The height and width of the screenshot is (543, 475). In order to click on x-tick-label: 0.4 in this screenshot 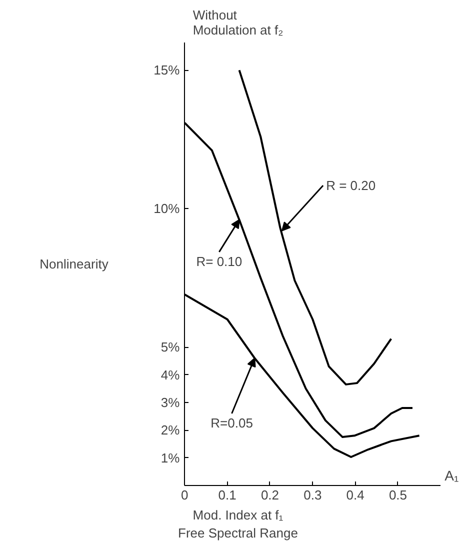, I will do `click(355, 495)`.